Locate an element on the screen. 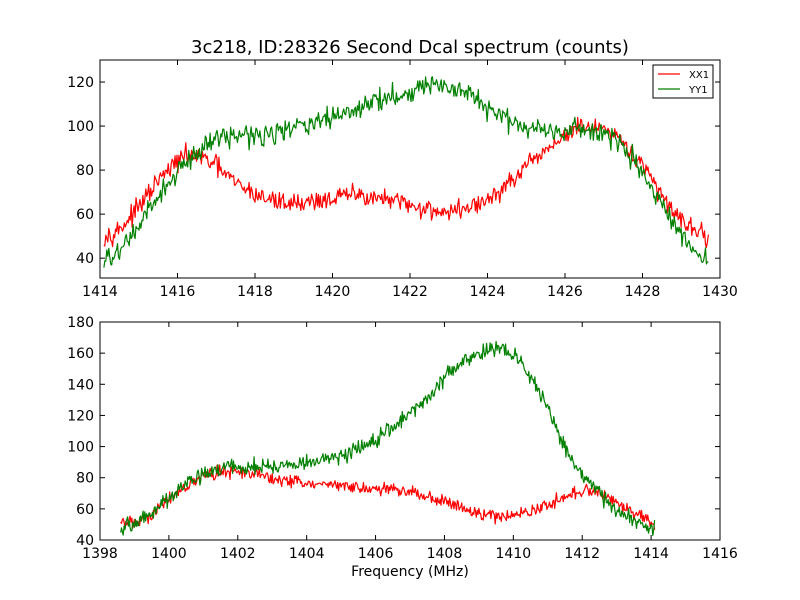  top-x-tick-label: 1416 is located at coordinates (178, 292).